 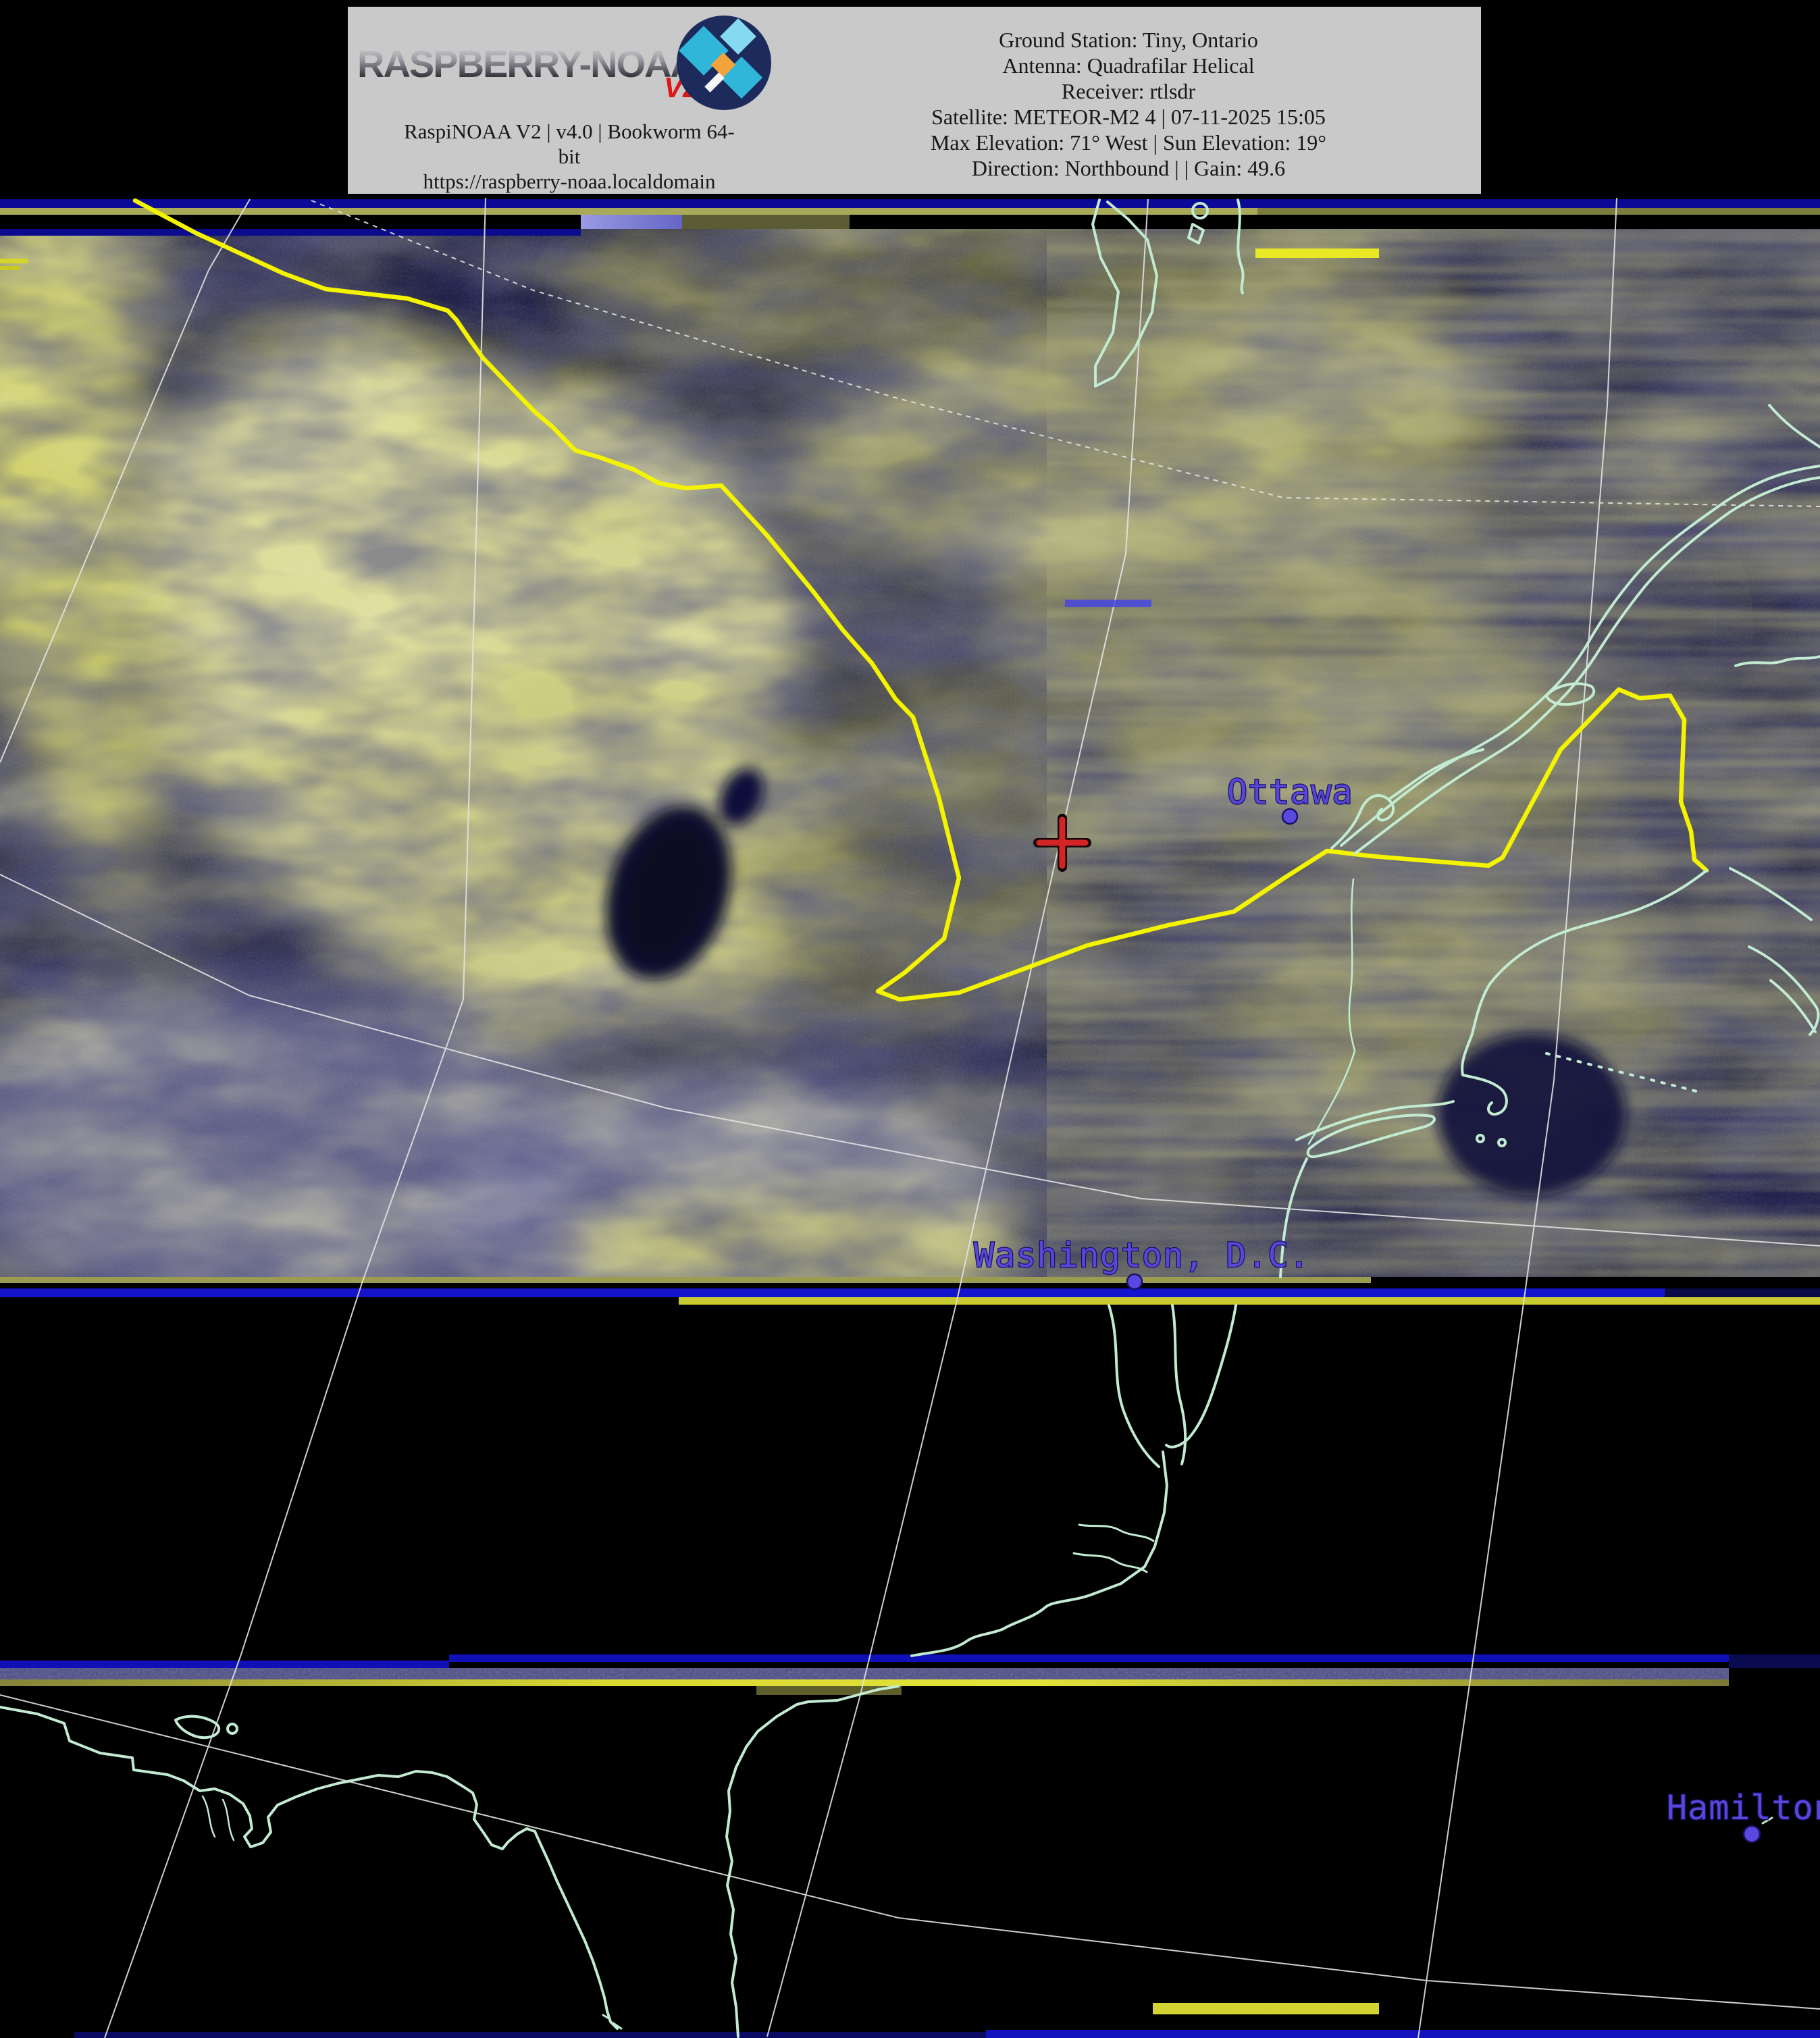 I want to click on southeast-atlantic-coast, so click(x=812, y=1861).